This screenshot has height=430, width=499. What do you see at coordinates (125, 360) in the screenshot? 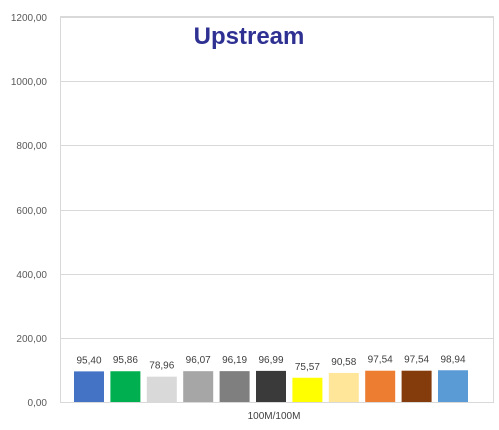
I see `bar-value-label: 95,86` at bounding box center [125, 360].